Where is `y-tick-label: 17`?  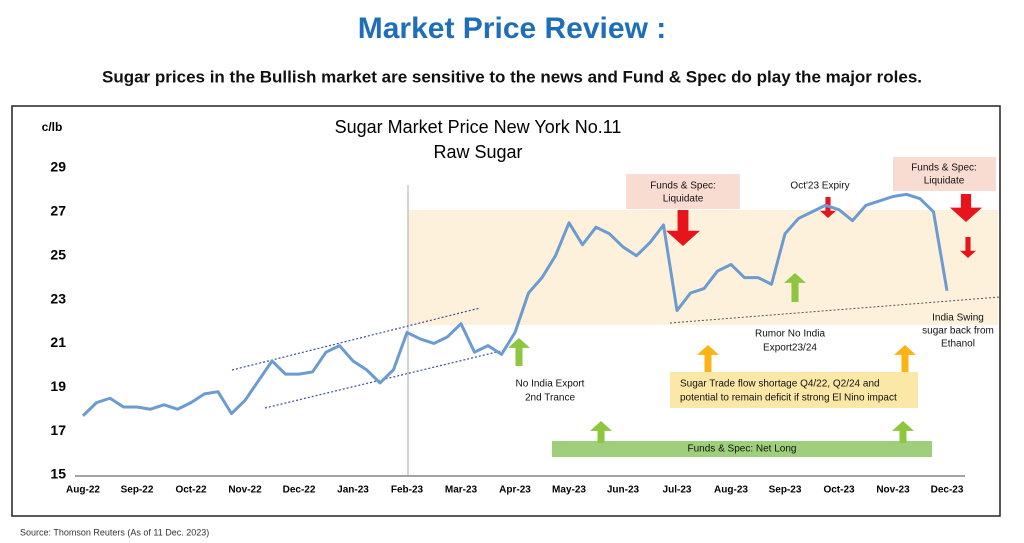
y-tick-label: 17 is located at coordinates (58, 430).